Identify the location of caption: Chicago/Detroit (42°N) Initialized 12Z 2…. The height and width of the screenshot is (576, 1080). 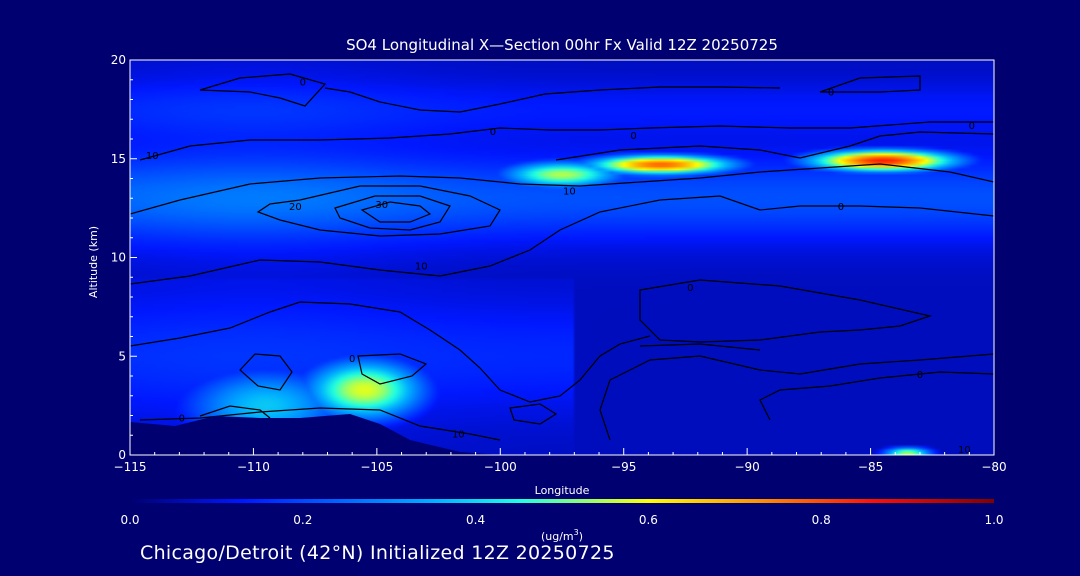
(377, 553).